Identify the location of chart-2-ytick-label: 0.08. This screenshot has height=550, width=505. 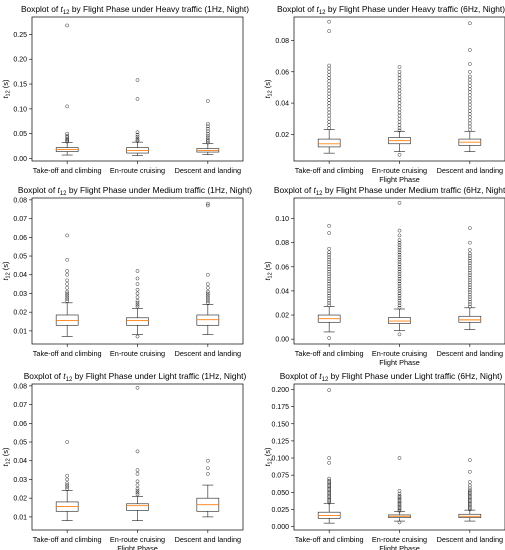
(282, 41).